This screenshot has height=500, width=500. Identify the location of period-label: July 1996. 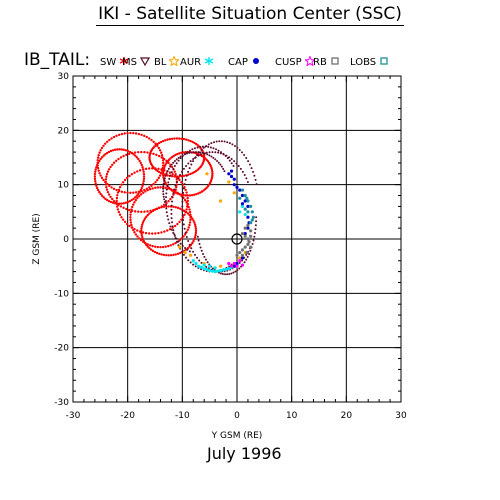
(244, 453).